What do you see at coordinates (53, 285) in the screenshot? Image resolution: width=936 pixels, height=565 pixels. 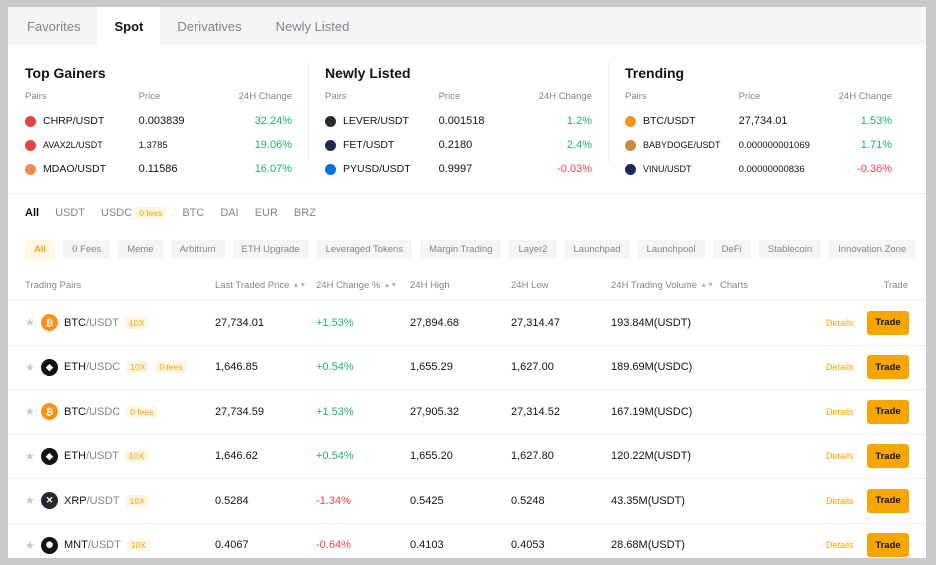 I see `col-trading-pairs: Trading Pairs` at bounding box center [53, 285].